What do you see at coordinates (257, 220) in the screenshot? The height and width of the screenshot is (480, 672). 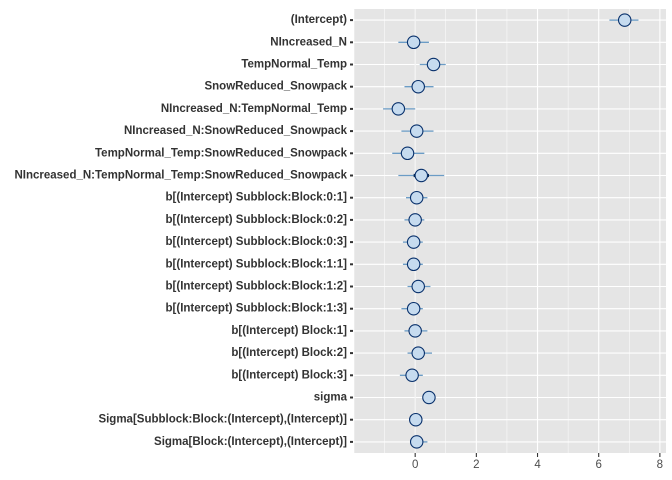 I see `y-tick-label: b[(Intercept) Subblock:Block:0:2]` at bounding box center [257, 220].